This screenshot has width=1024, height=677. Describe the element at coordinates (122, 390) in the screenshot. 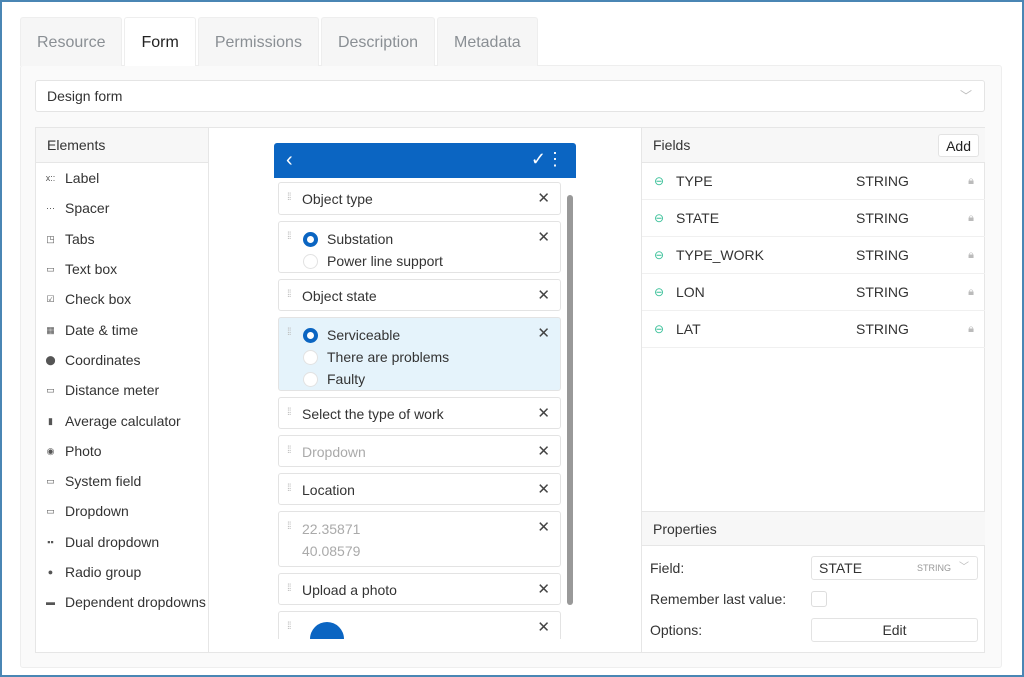

I see `element-item: ▭ Distance meter` at that location.